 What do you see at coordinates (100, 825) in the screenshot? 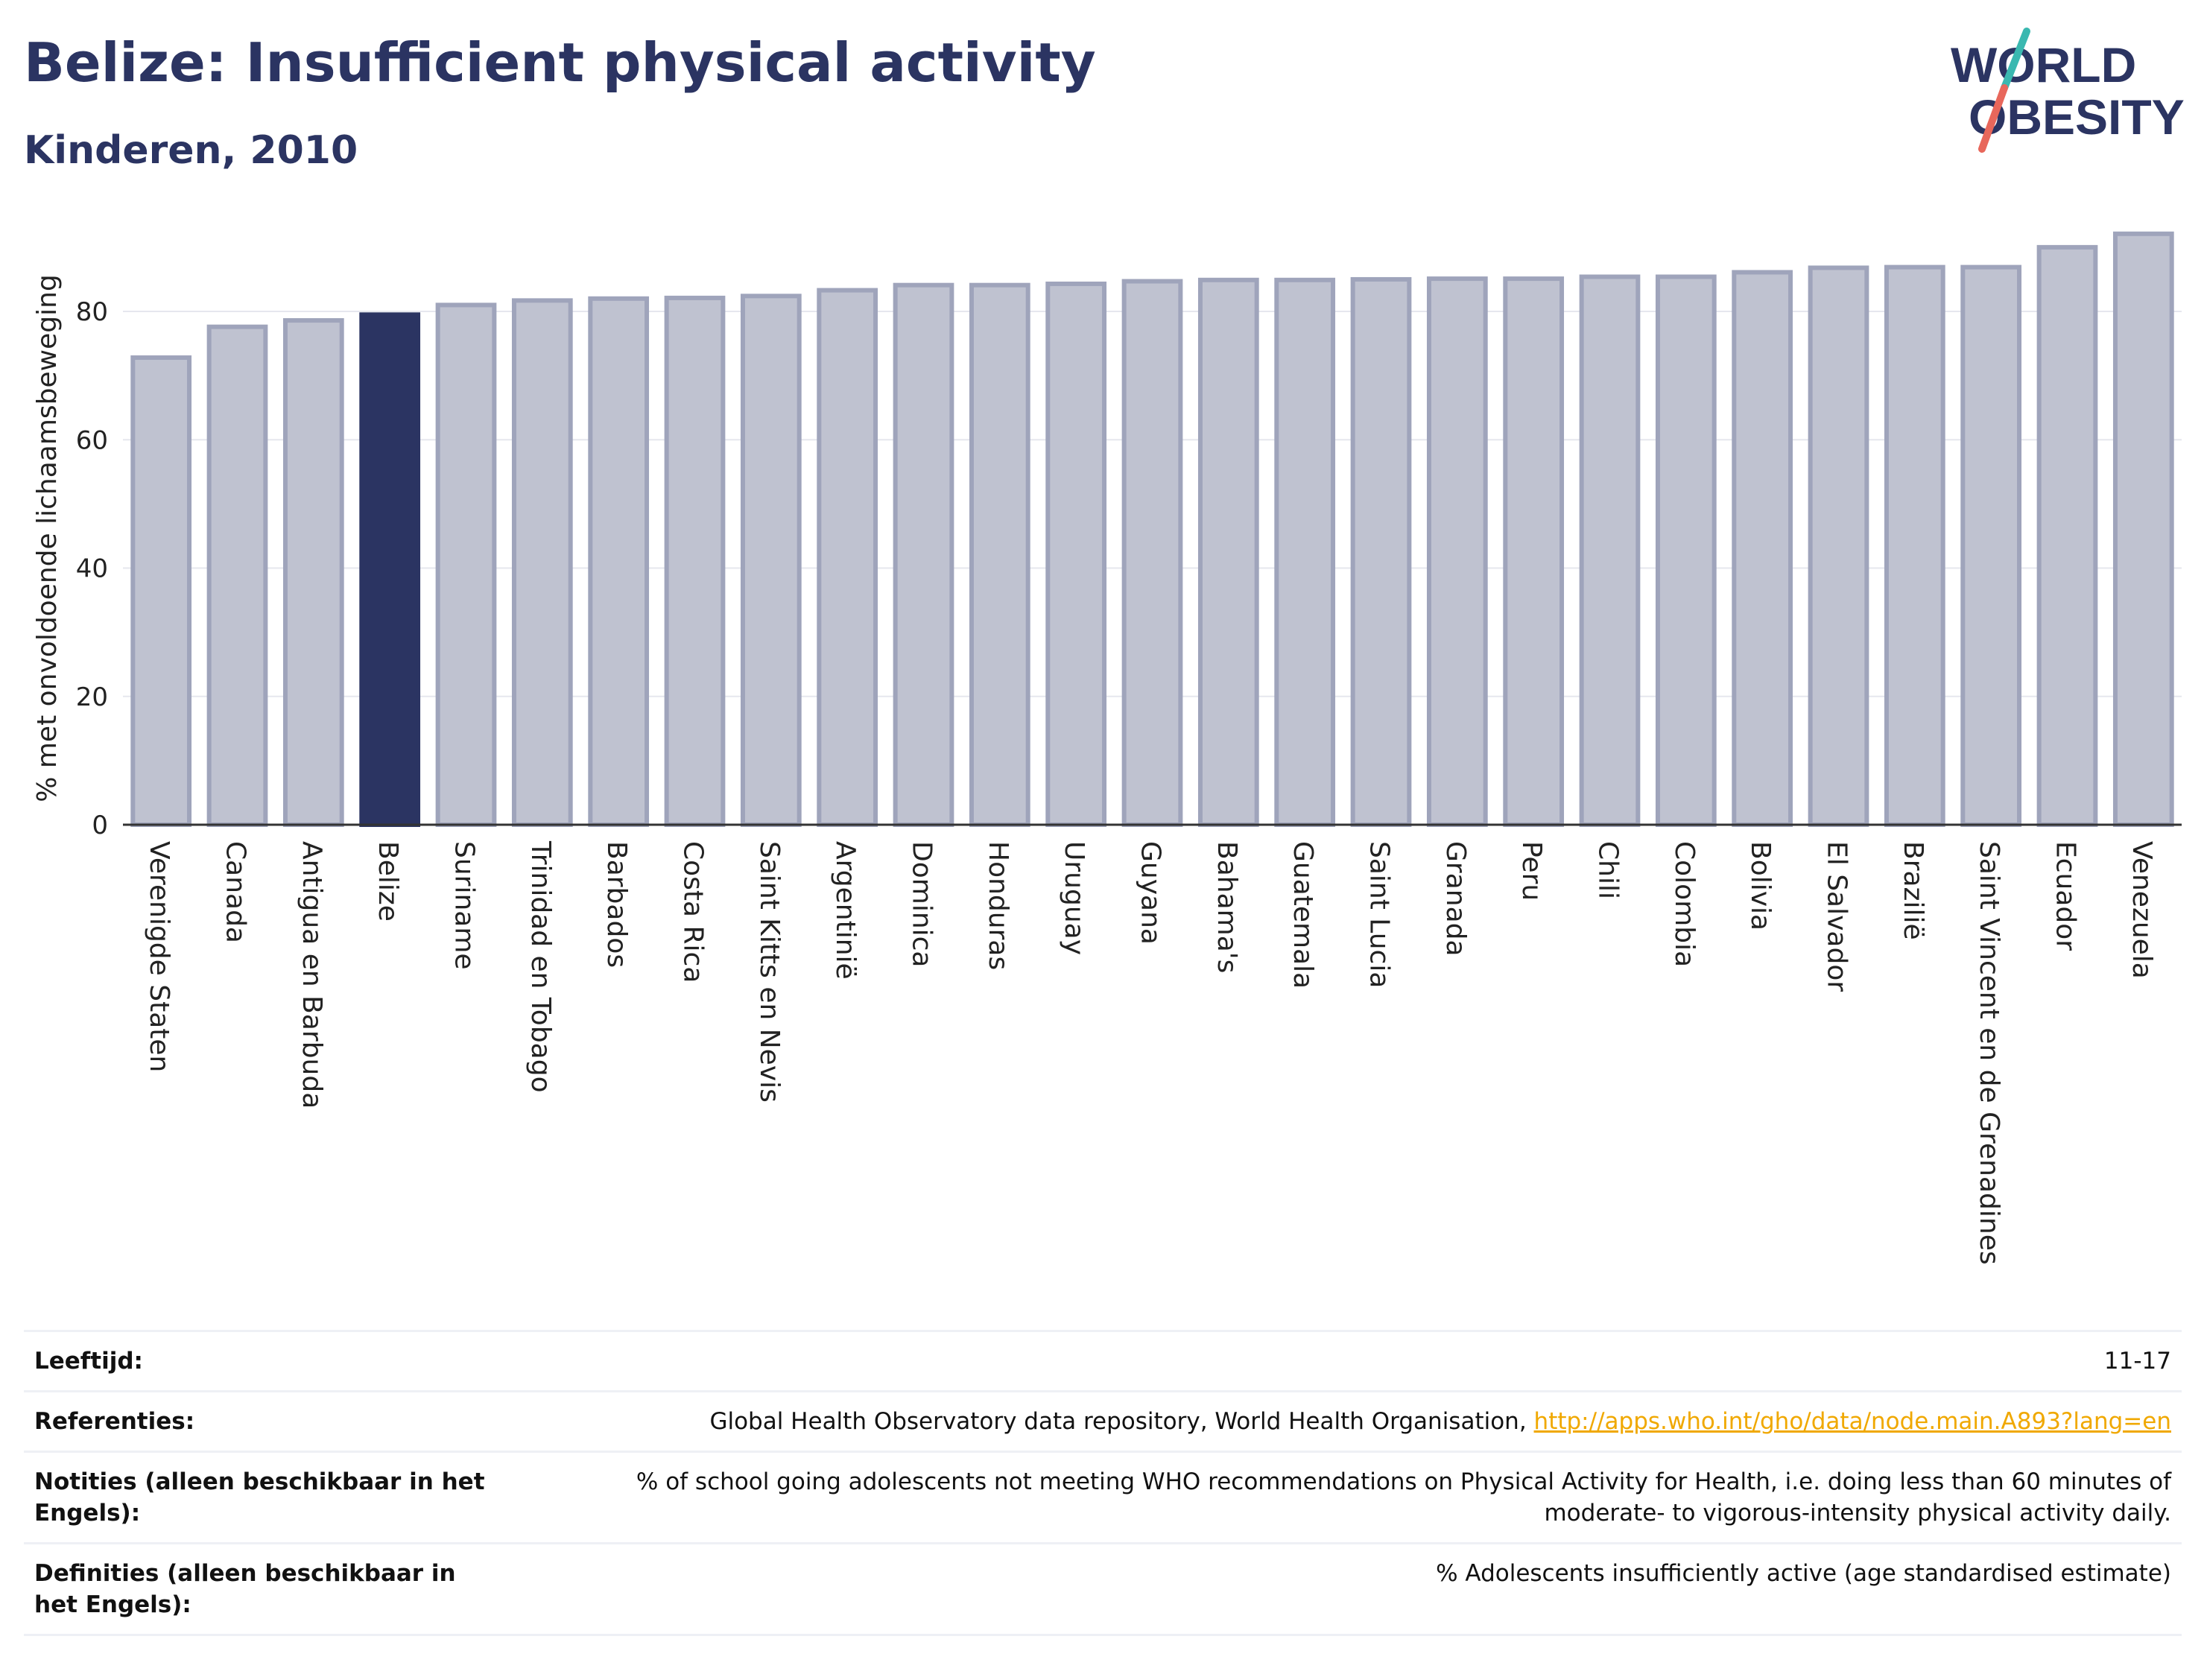
I see `y-tick-label: 0` at bounding box center [100, 825].